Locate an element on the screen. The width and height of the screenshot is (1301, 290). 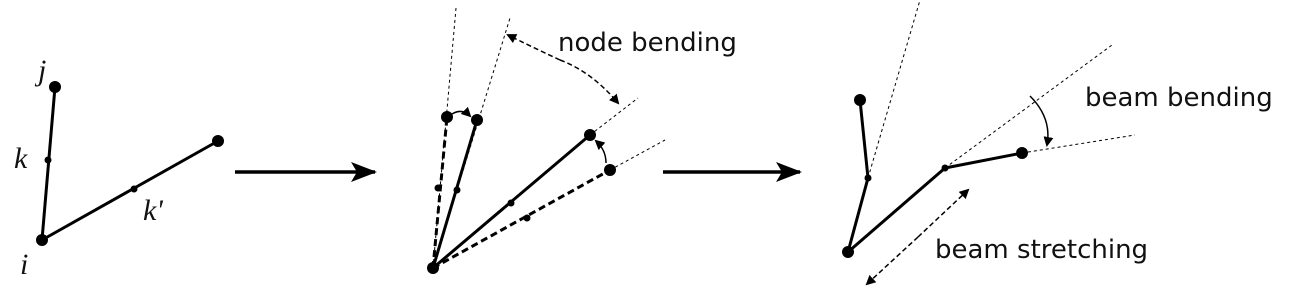
node-label: k is located at coordinates (21, 158).